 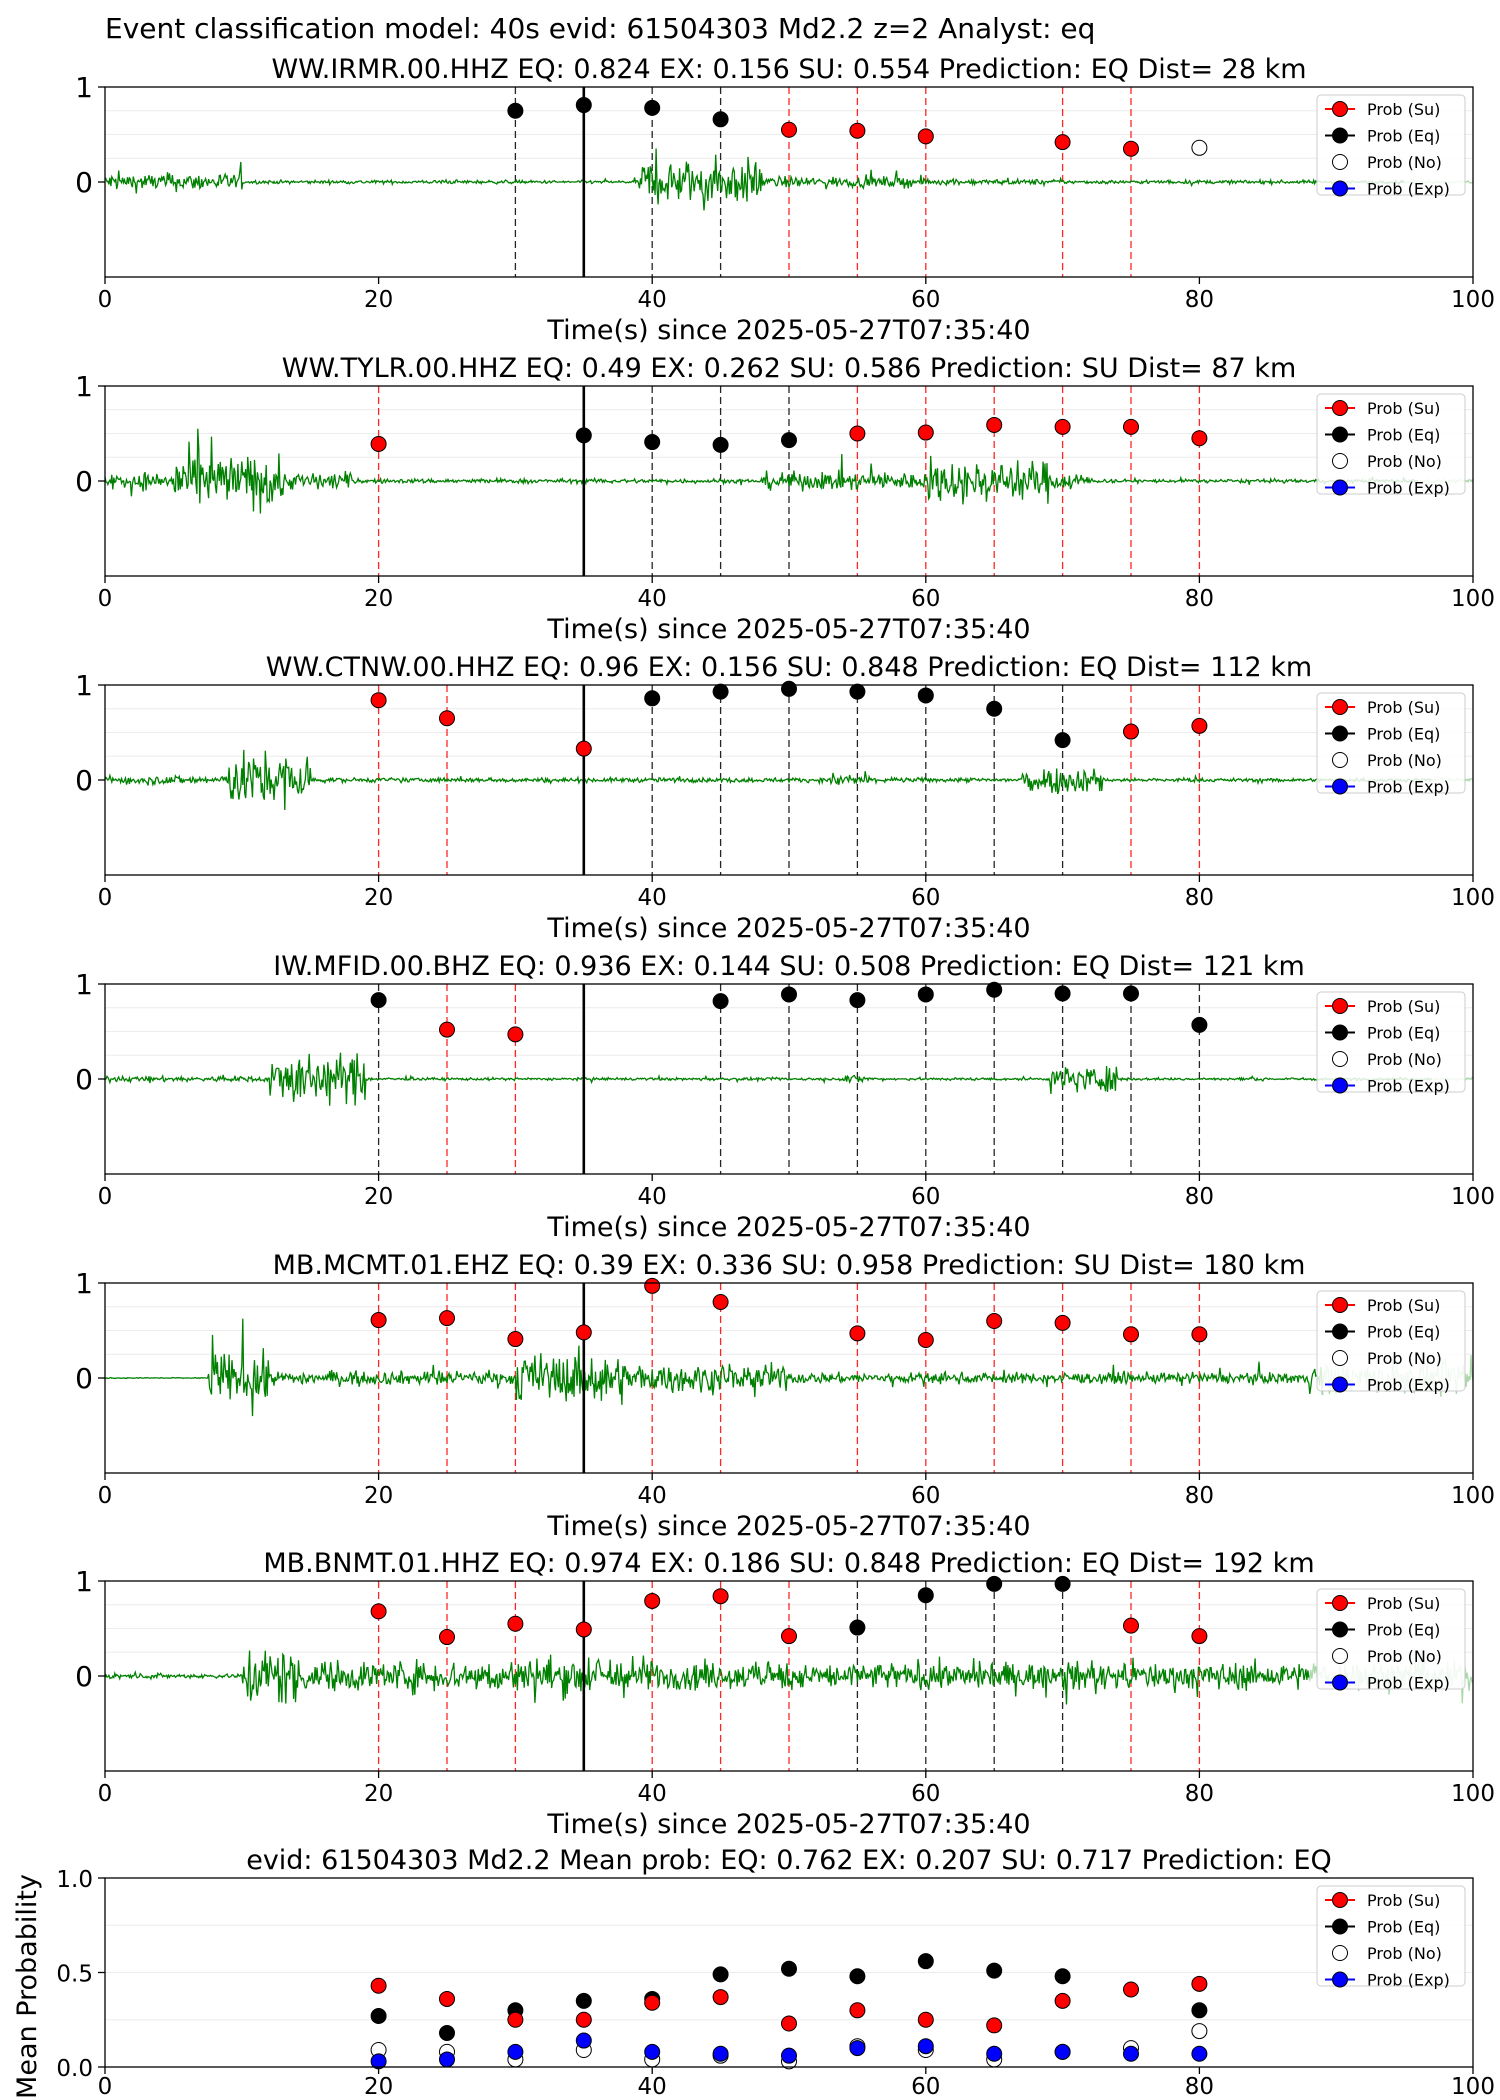 What do you see at coordinates (1199, 1794) in the screenshot?
I see `x-tick-label: 80` at bounding box center [1199, 1794].